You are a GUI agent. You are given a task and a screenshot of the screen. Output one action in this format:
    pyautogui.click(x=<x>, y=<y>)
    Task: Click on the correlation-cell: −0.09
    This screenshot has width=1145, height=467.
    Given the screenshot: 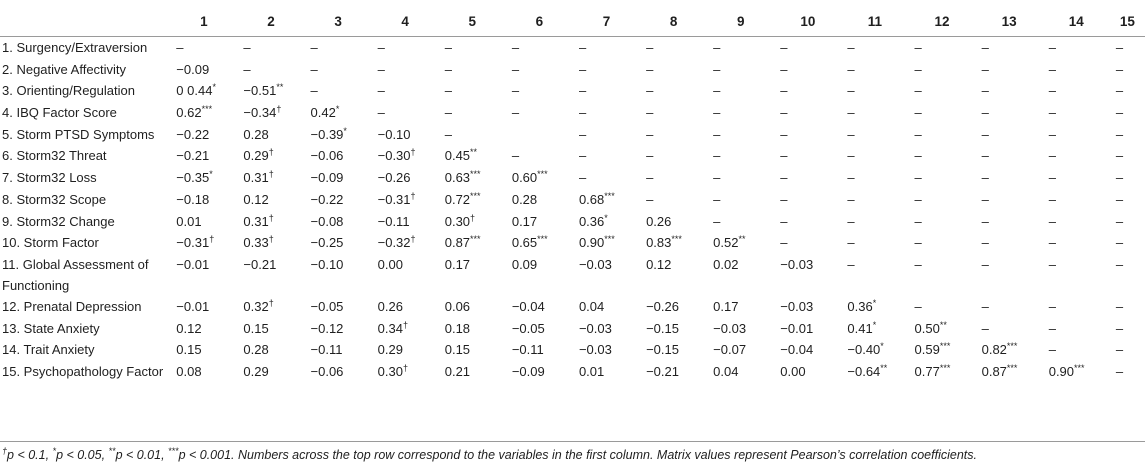 What is the action you would take?
    pyautogui.click(x=528, y=371)
    